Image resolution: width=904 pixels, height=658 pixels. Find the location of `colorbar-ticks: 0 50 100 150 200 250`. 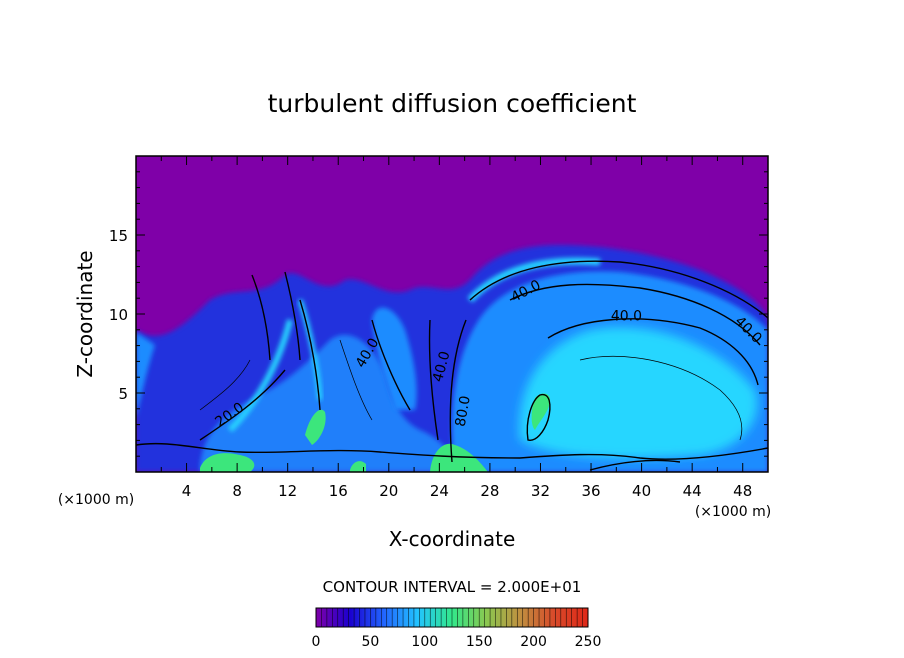

colorbar-ticks: 0 50 100 150 200 250 is located at coordinates (457, 642).